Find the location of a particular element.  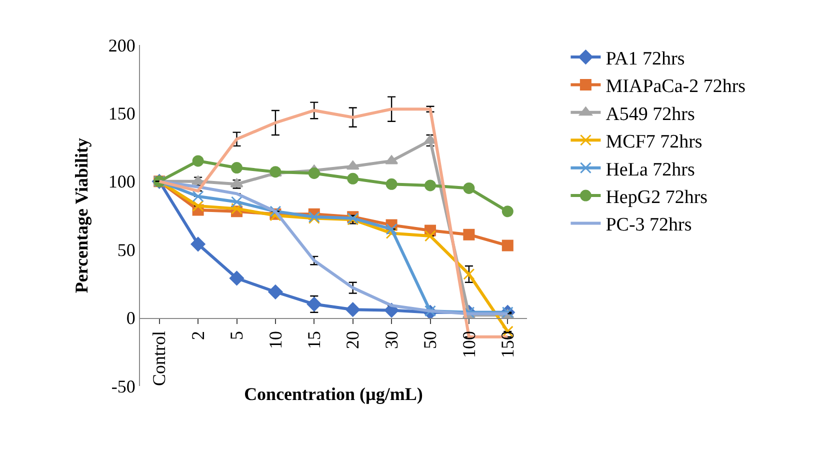

y-tick-label: 50 is located at coordinates (126, 250).